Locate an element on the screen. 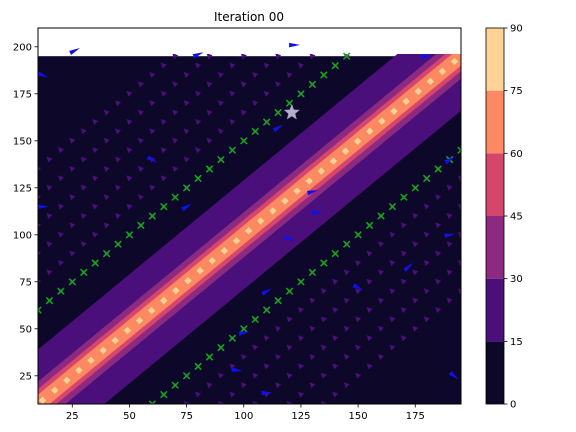  colorbar-band is located at coordinates (495, 247).